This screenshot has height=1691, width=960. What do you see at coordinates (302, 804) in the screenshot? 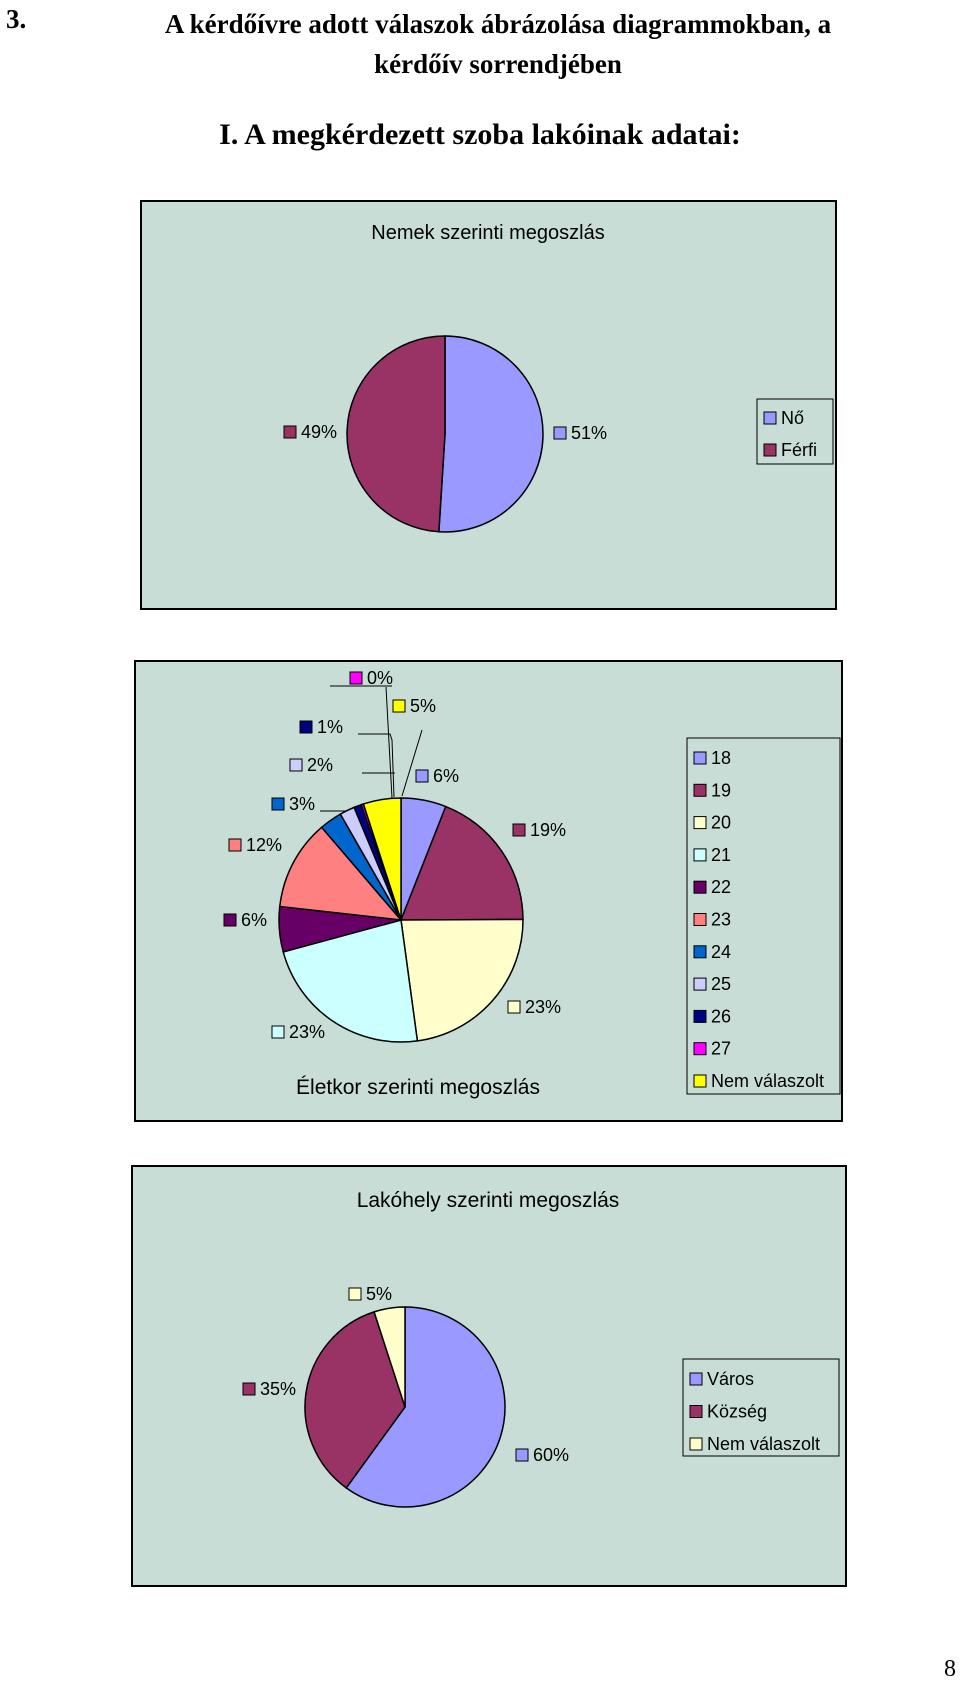
I see `c2-data-label-6: 3%` at bounding box center [302, 804].